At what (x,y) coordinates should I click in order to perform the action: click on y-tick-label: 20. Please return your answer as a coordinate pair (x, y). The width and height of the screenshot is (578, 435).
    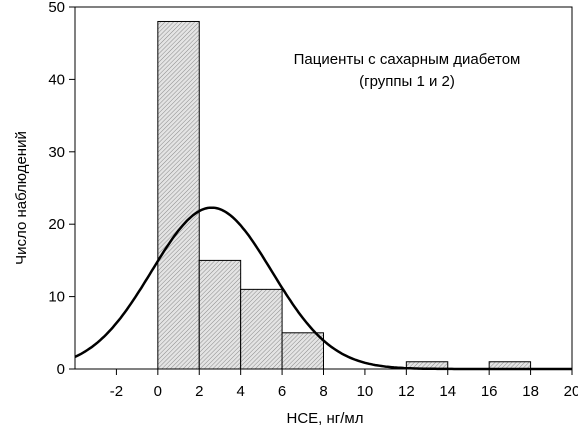
    Looking at the image, I should click on (56, 224).